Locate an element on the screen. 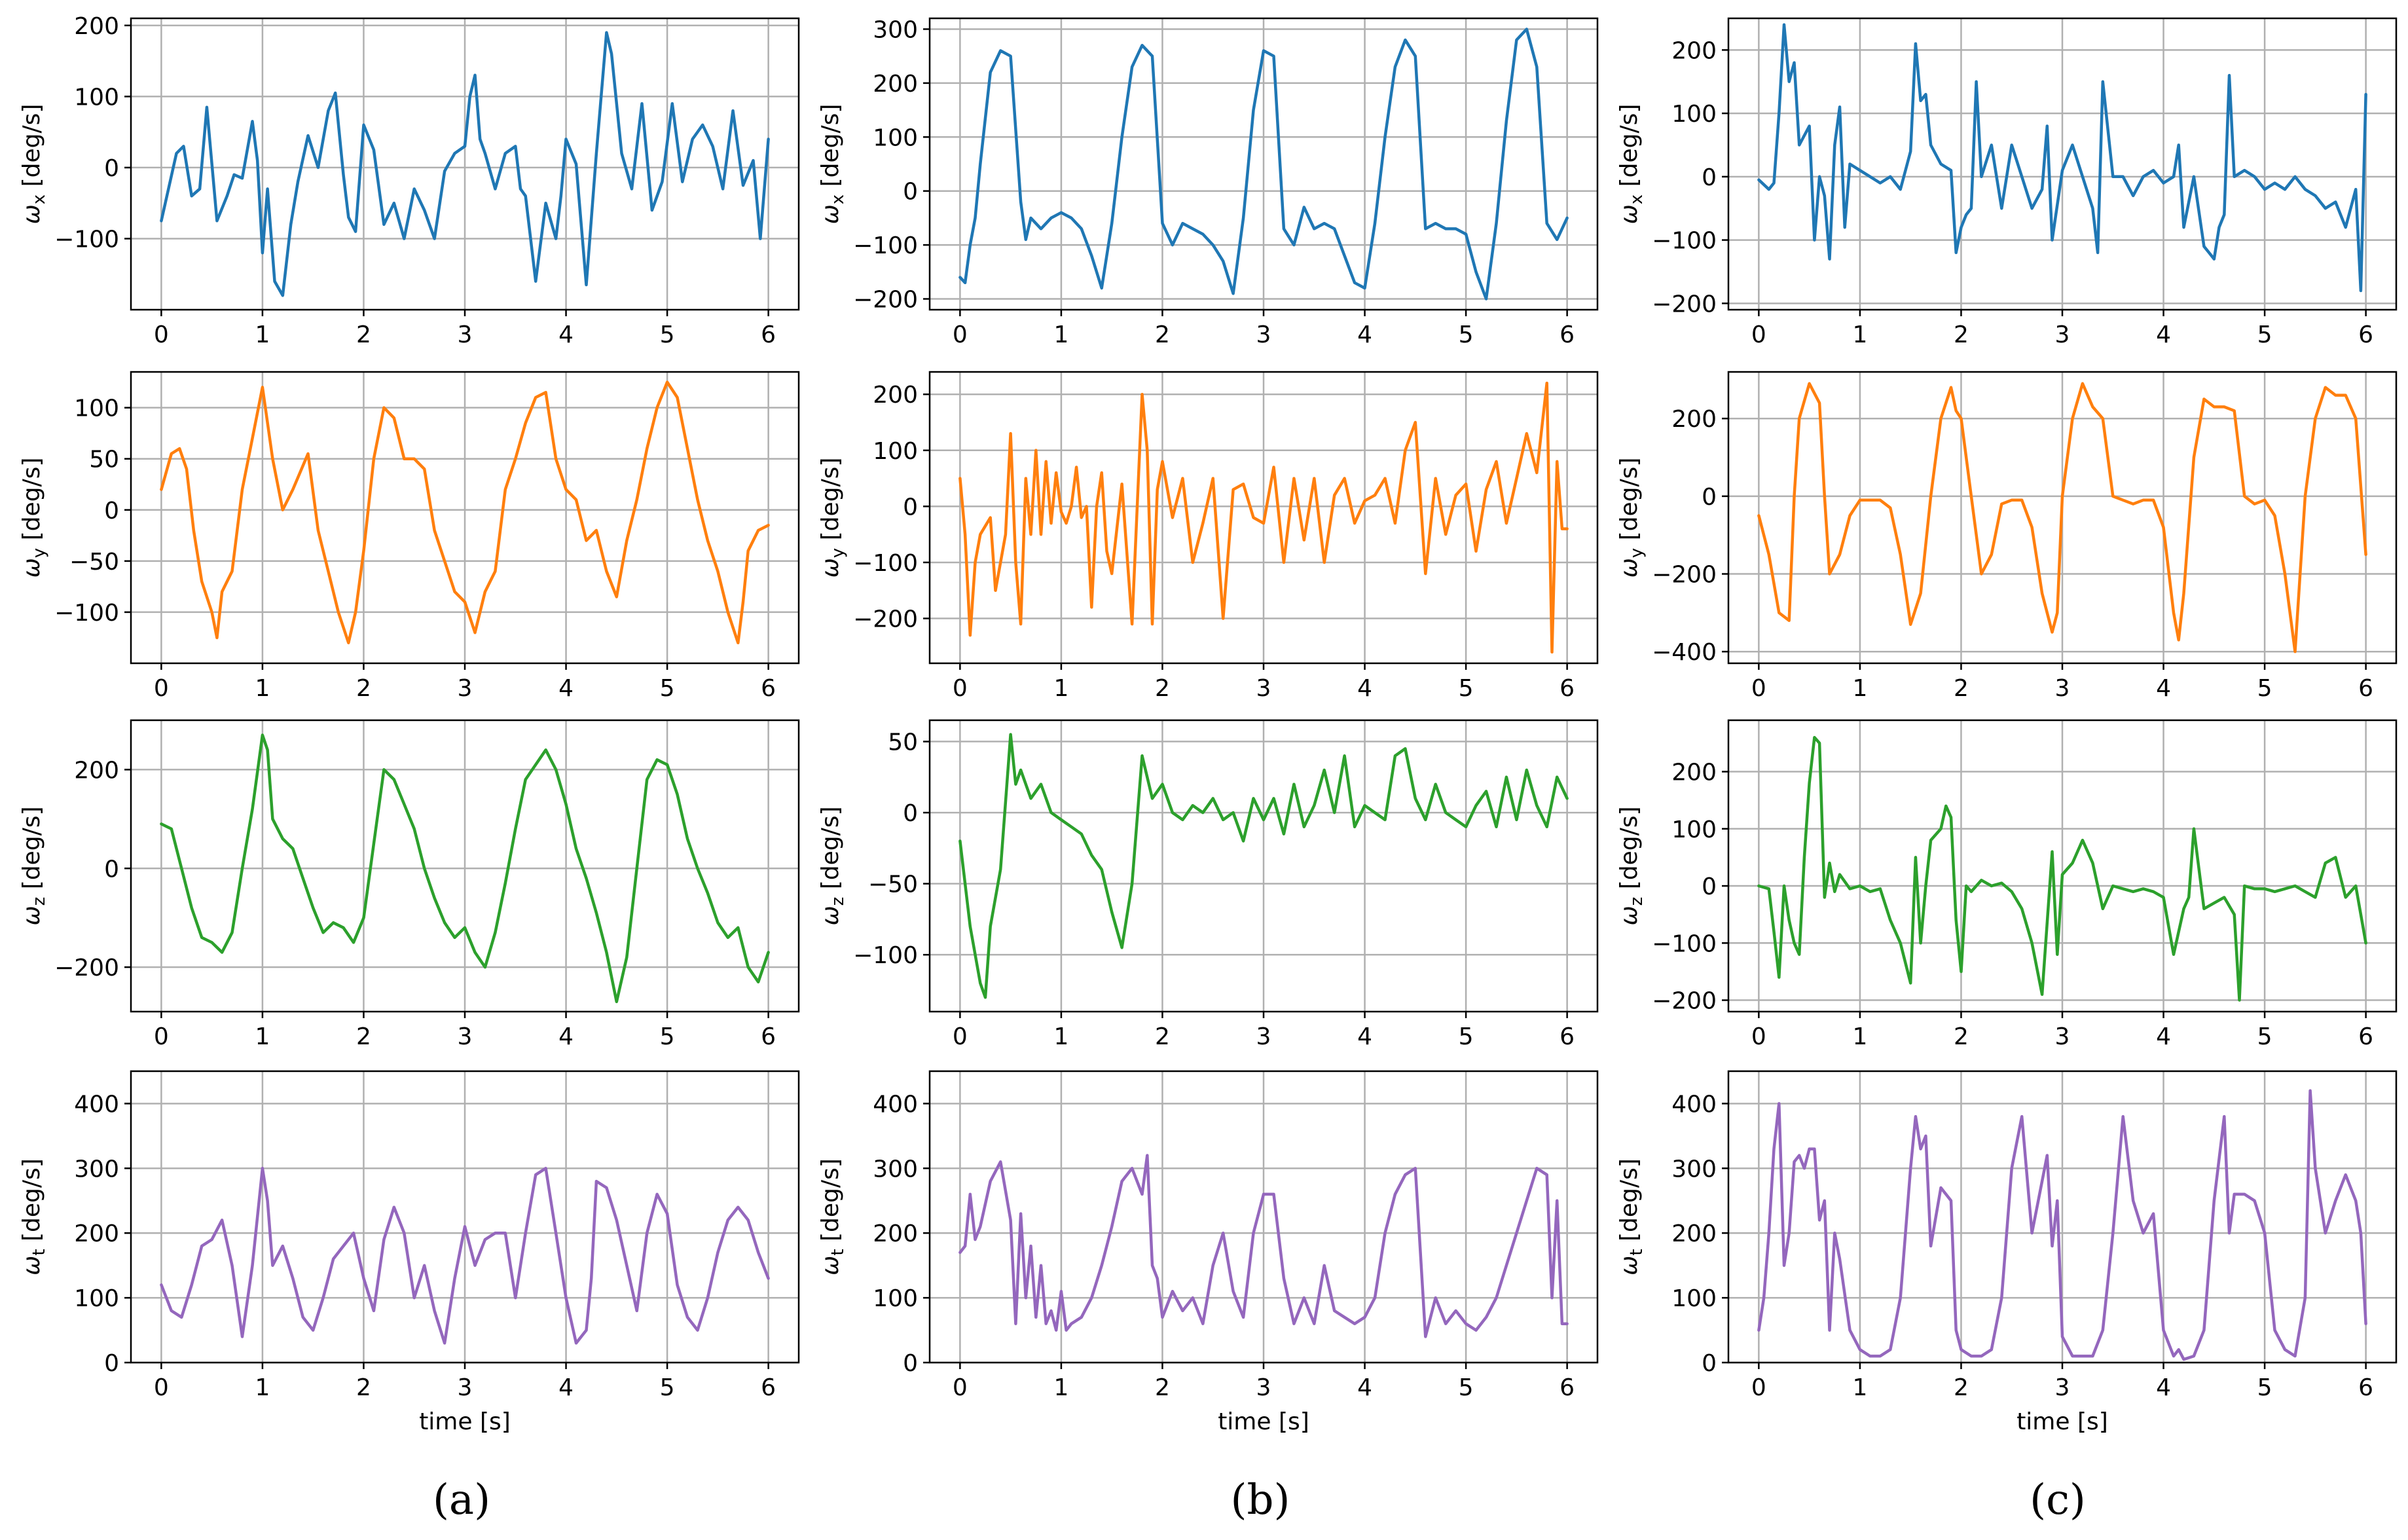 The image size is (2408, 1540). chart-a-wx-xtick-label-1: 1 is located at coordinates (262, 334).